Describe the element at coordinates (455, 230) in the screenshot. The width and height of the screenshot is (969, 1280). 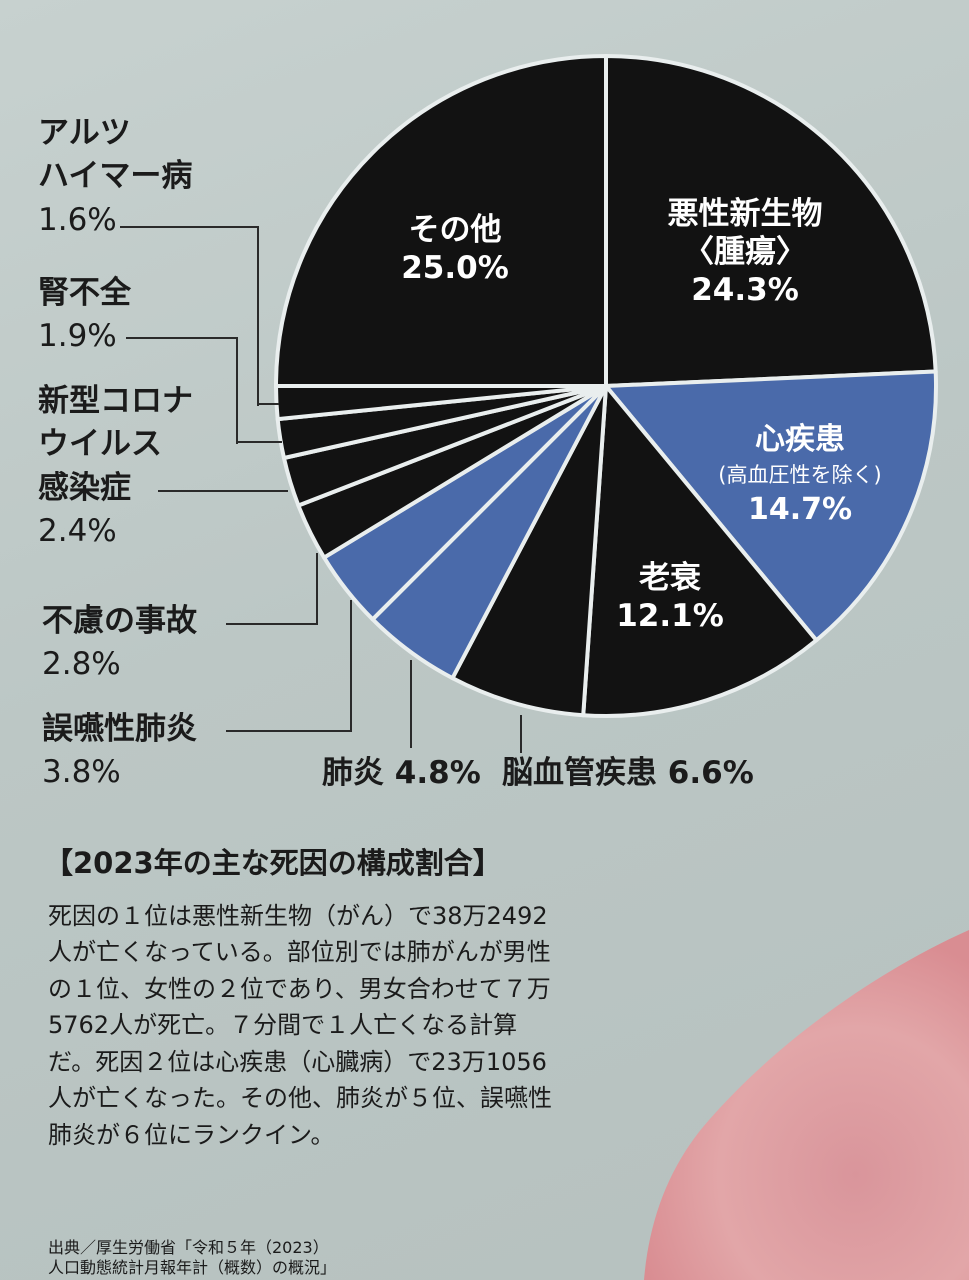
I see `label-other-name: その他` at that location.